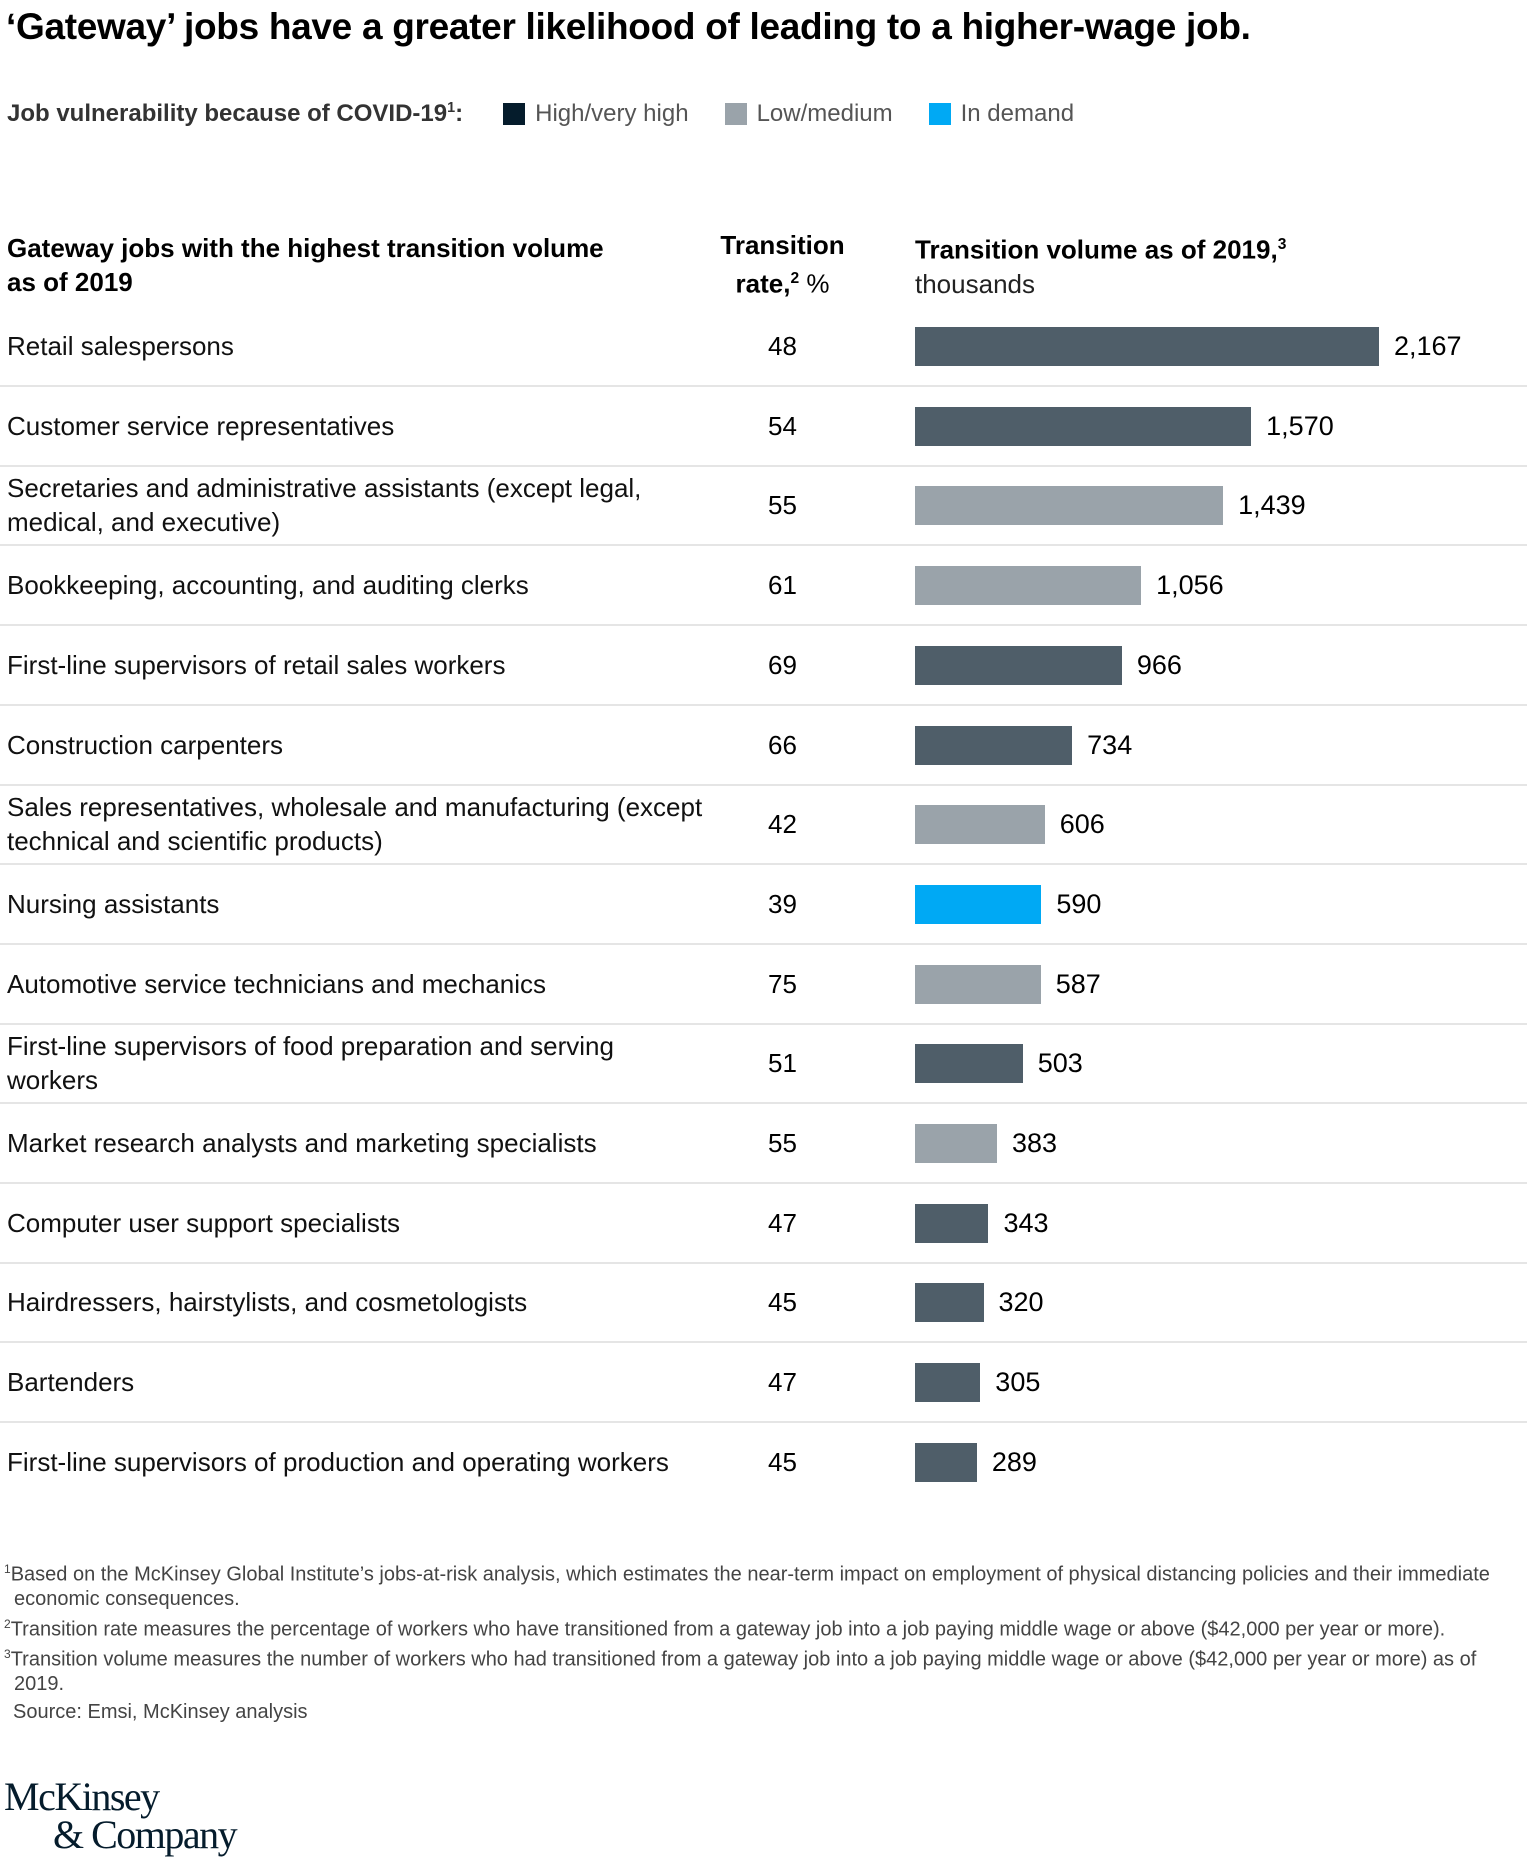  What do you see at coordinates (763, 905) in the screenshot?
I see `table-row: Nursing assistants 39 590` at bounding box center [763, 905].